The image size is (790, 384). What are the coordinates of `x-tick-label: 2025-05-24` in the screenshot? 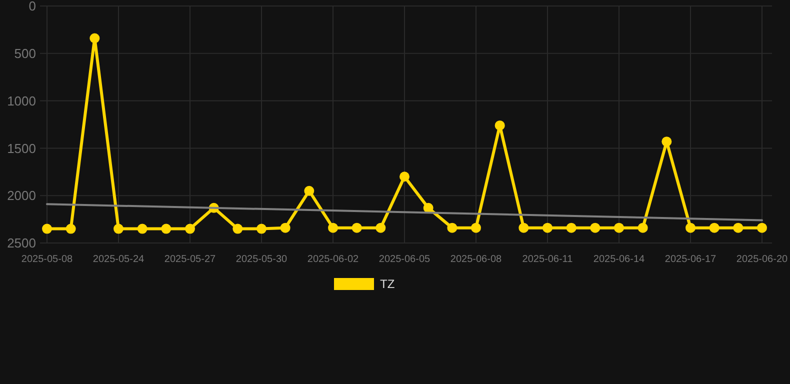 It's located at (118, 259).